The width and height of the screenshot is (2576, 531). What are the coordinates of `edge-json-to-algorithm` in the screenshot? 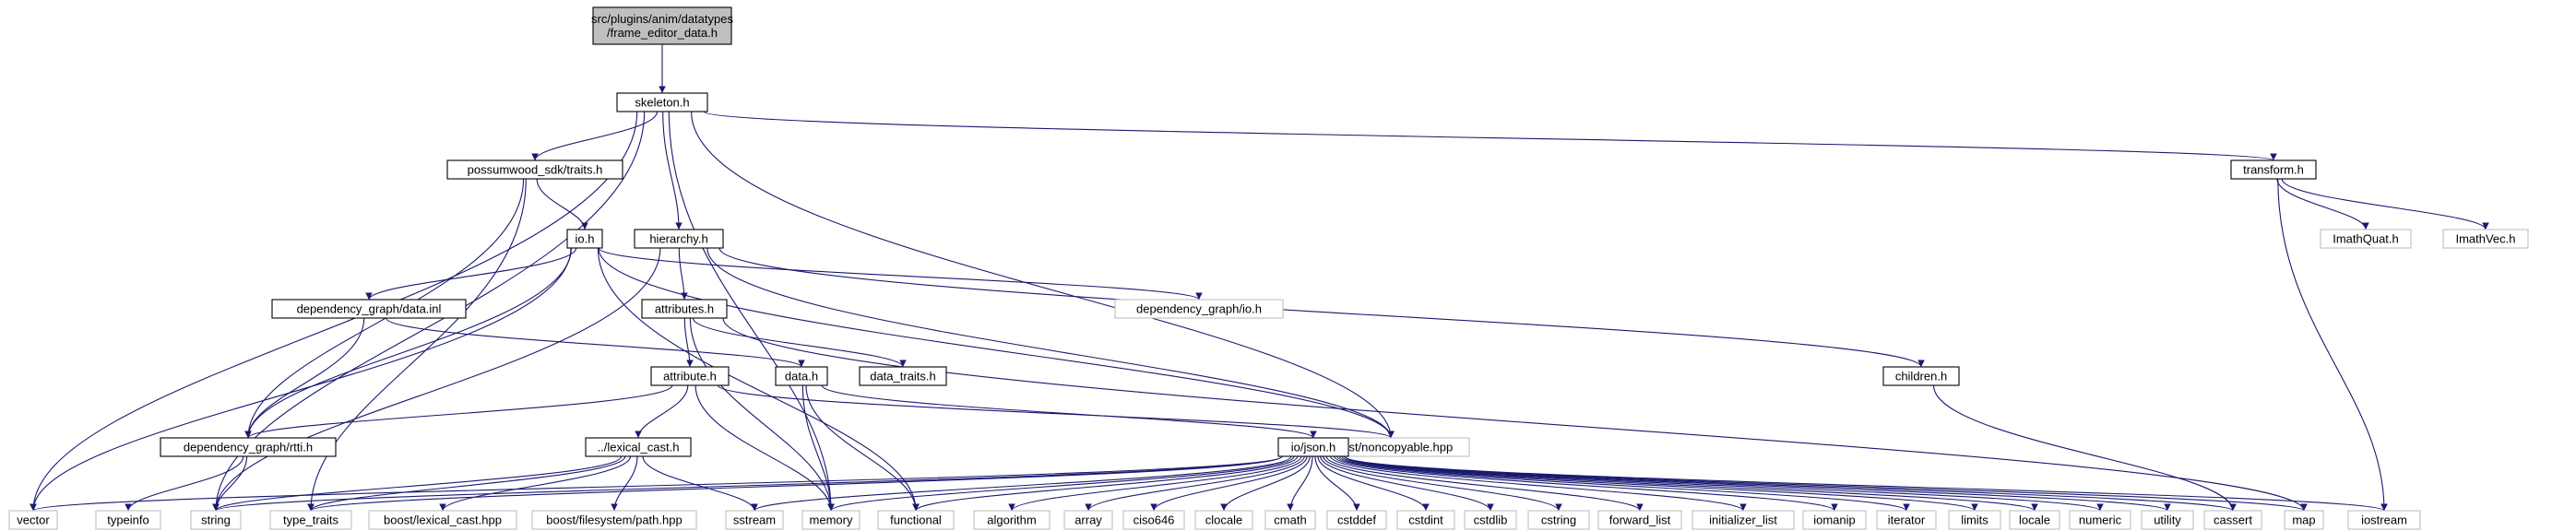 It's located at (1155, 484).